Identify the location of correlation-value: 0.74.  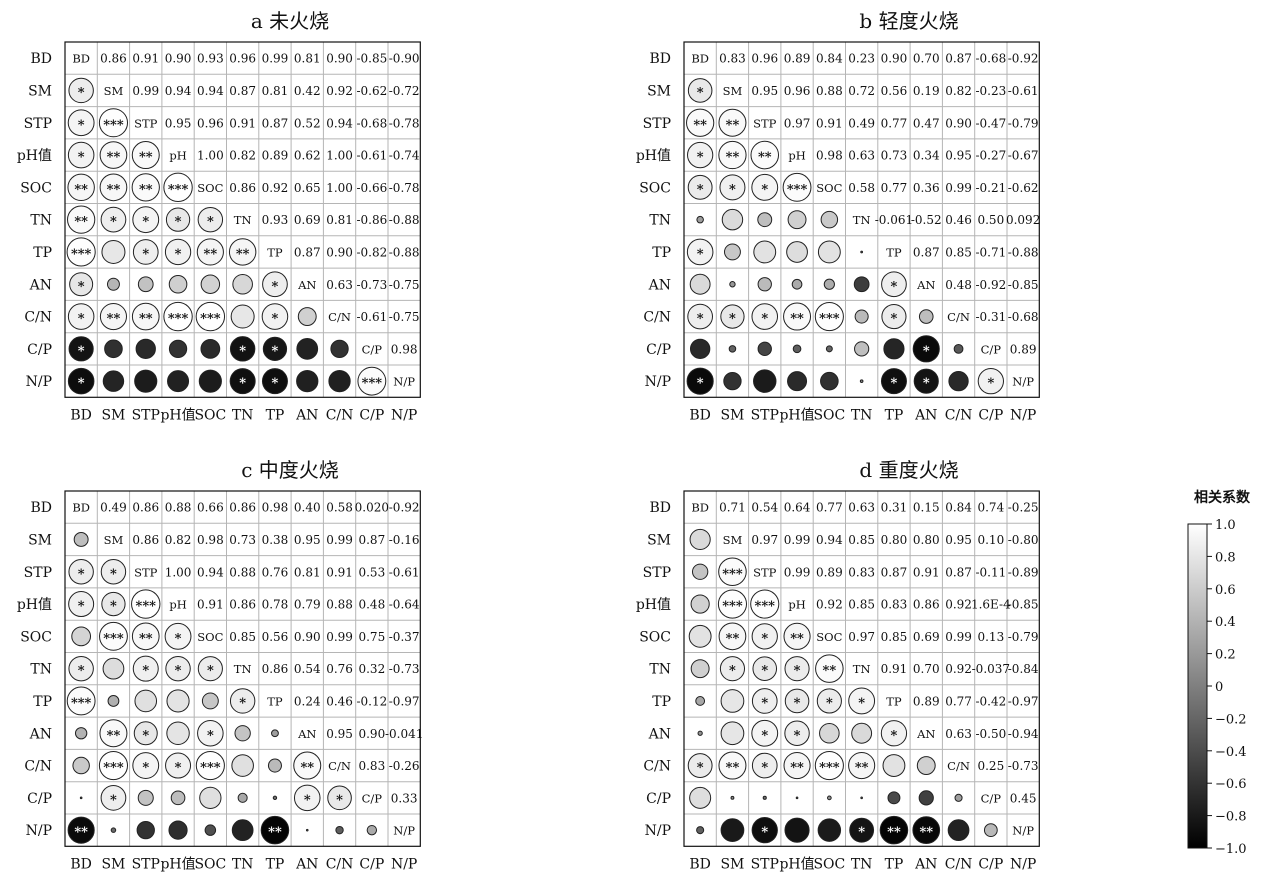
(990, 508).